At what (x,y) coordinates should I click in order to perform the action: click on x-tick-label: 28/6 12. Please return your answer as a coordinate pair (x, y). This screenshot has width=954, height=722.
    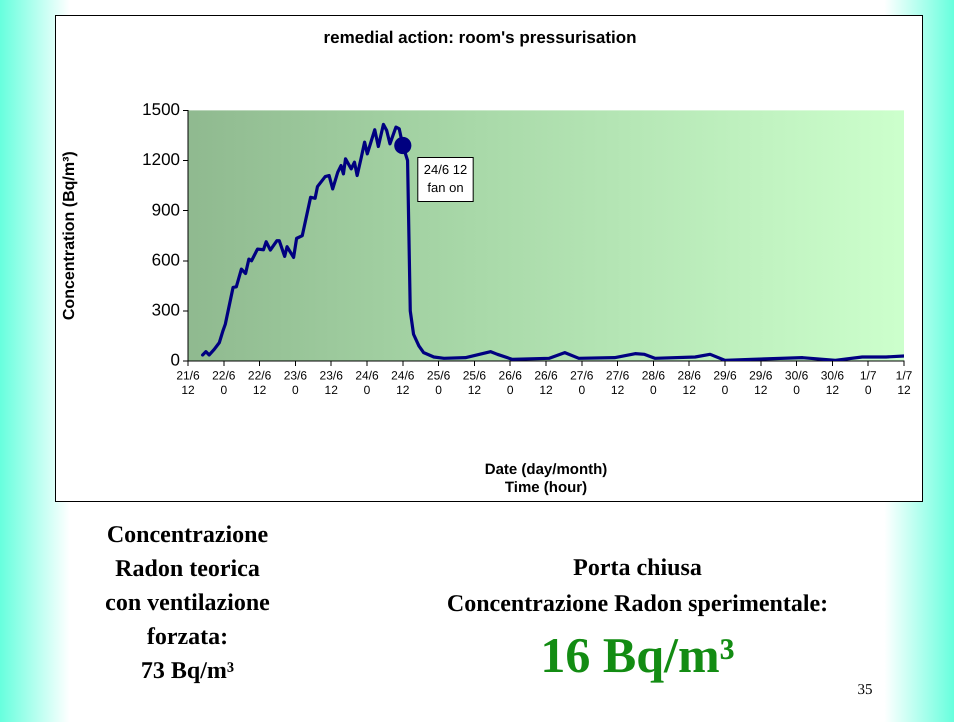
    Looking at the image, I should click on (690, 382).